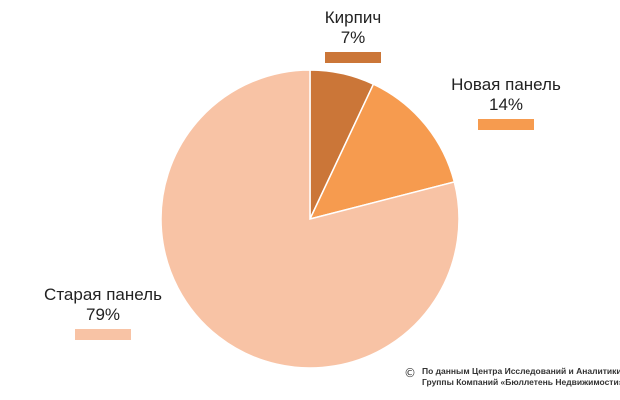  I want to click on slice-label-new-panel-name: Новая панель, so click(506, 84).